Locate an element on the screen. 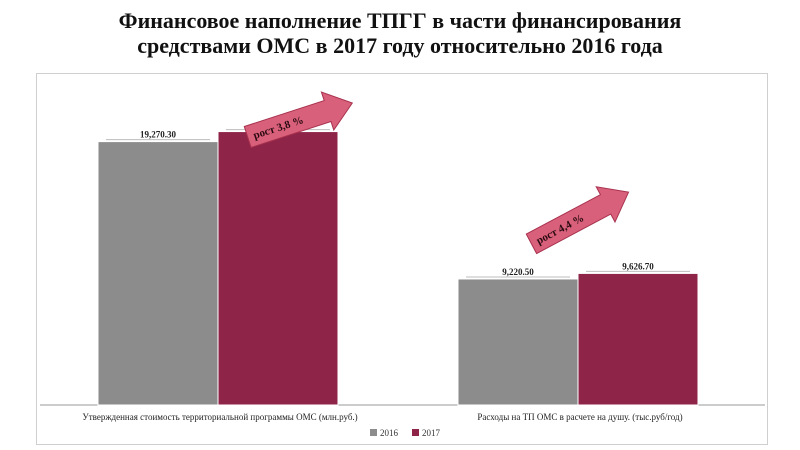 The image size is (800, 450). data-label: 9,626.70 is located at coordinates (638, 266).